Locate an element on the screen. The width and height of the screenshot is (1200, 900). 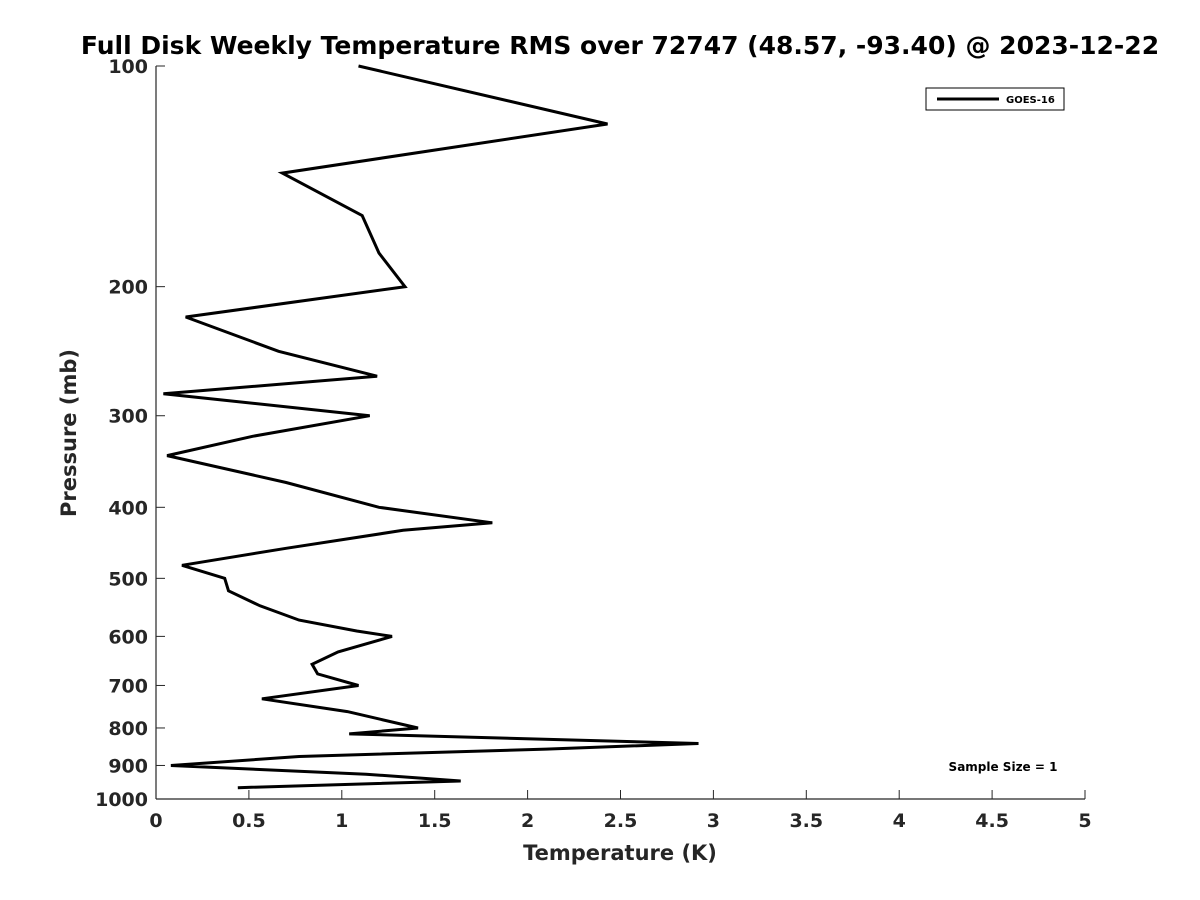
y-tick-label: 700 is located at coordinates (128, 686).